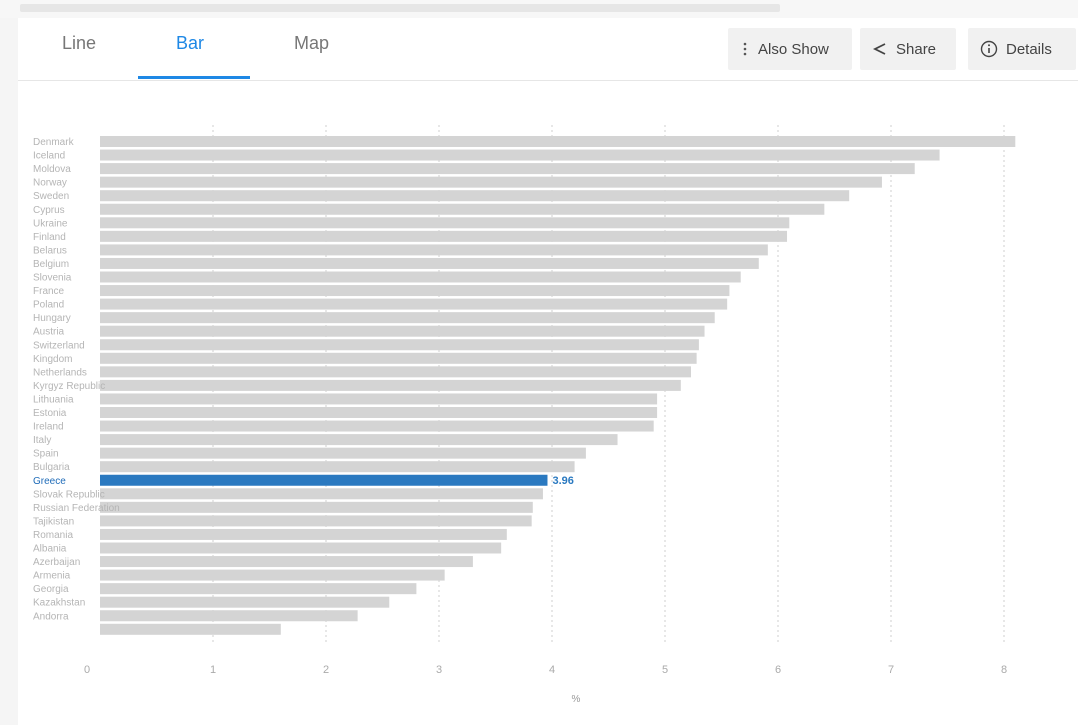 The height and width of the screenshot is (725, 1078). I want to click on tab-bar: Line Bar Map Also Show Share Details, so click(548, 49).